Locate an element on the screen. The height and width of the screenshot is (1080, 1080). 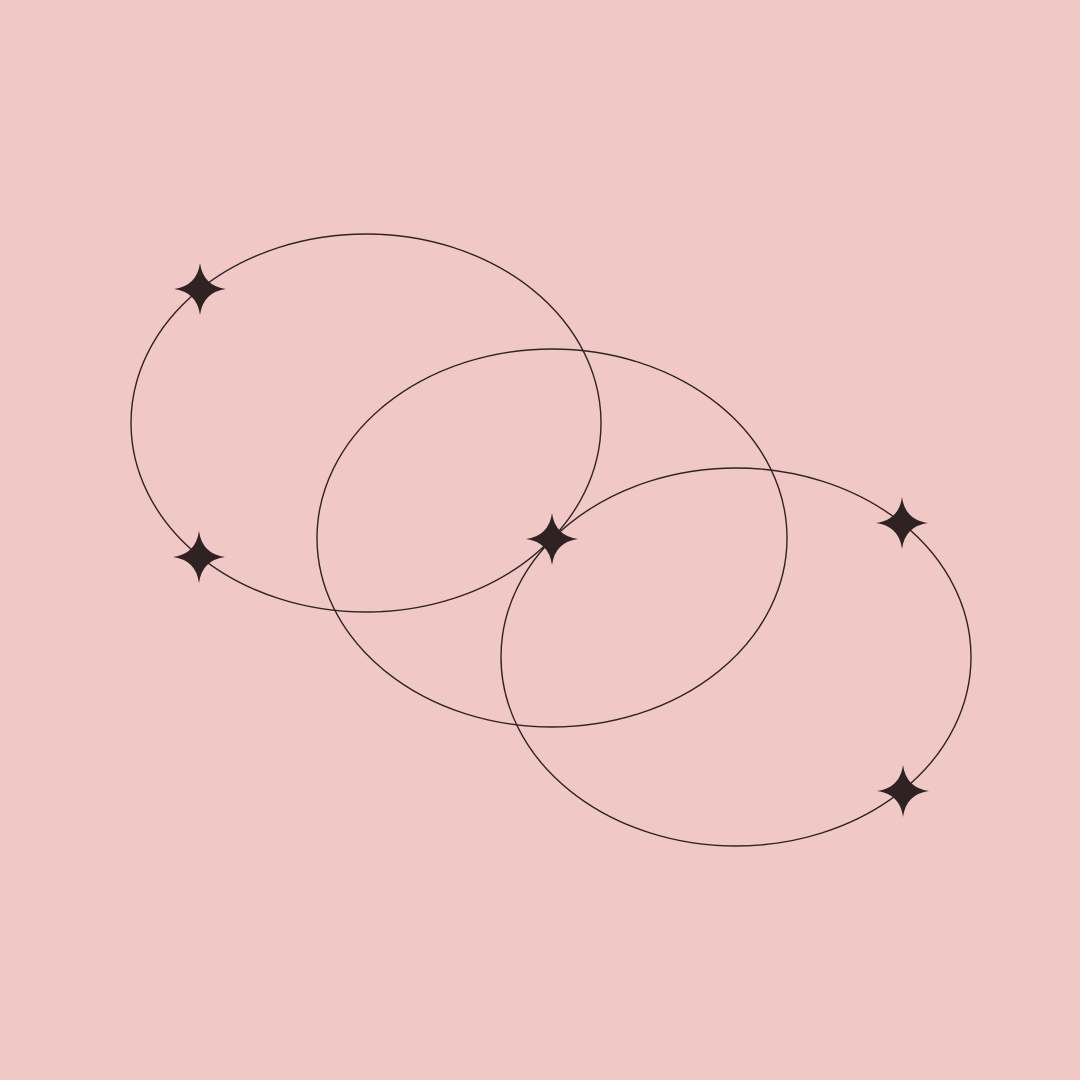
sparkle-icon-right-lower is located at coordinates (903, 791).